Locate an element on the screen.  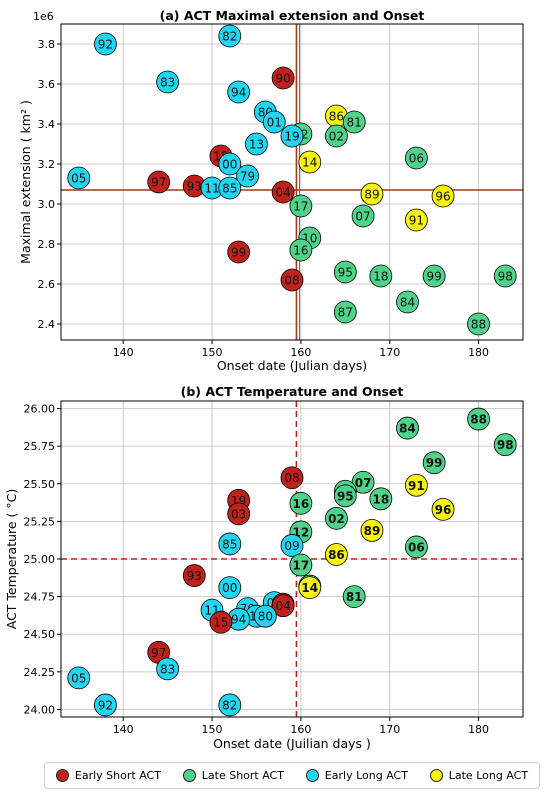
point-label-a-06-14: 06 is located at coordinates (416, 159).